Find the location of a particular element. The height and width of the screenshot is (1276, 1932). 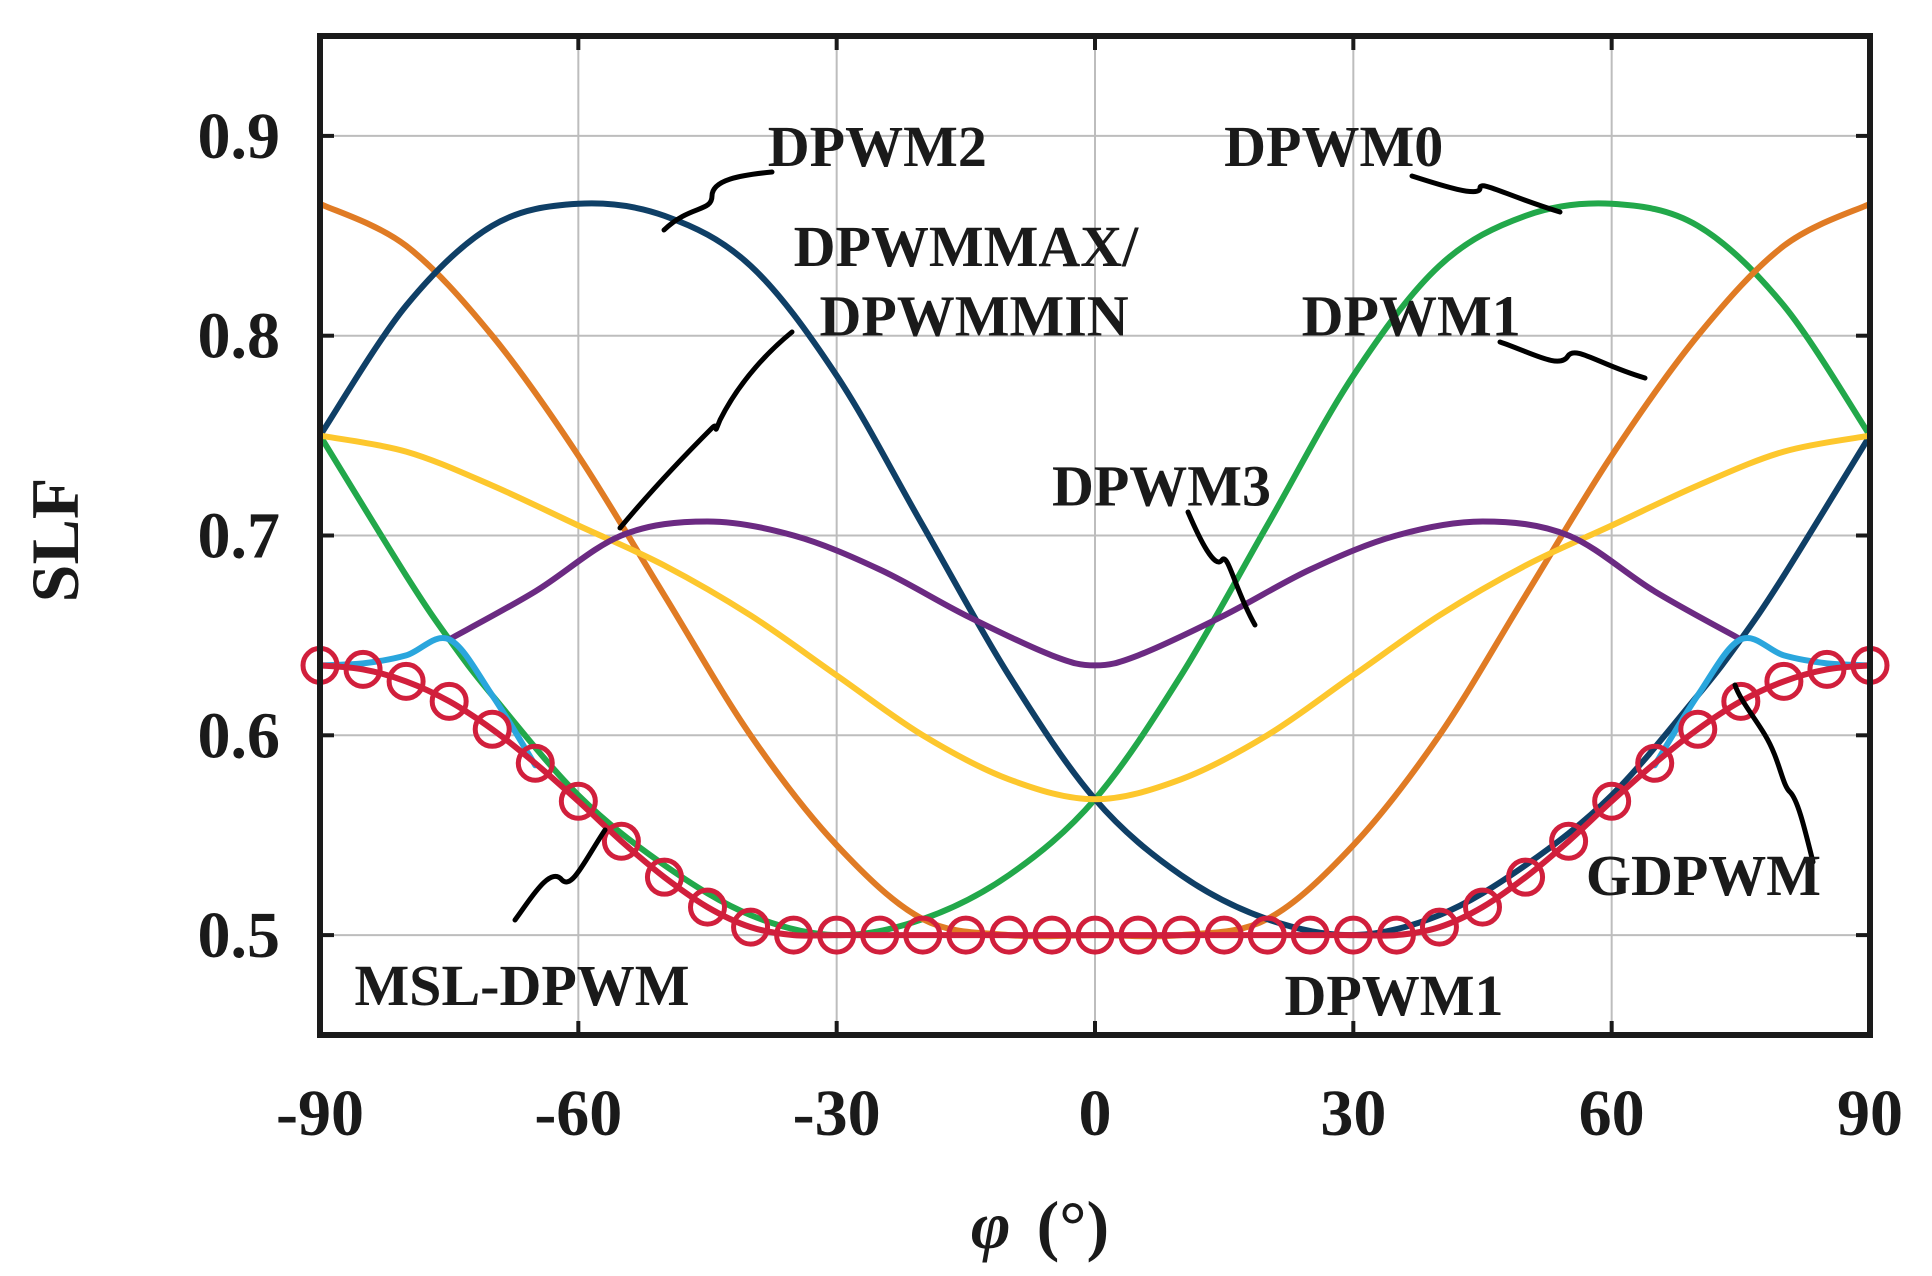

series-line-gdpwm-left is located at coordinates (428, 702).